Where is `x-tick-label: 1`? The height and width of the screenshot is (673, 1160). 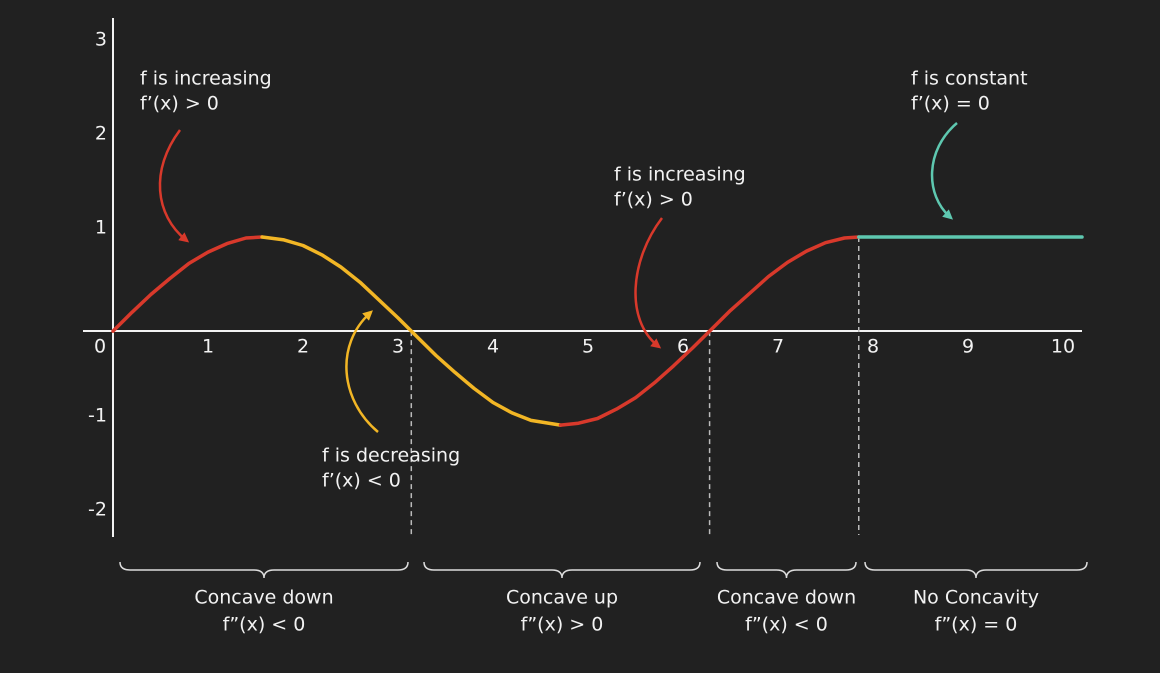 x-tick-label: 1 is located at coordinates (208, 347).